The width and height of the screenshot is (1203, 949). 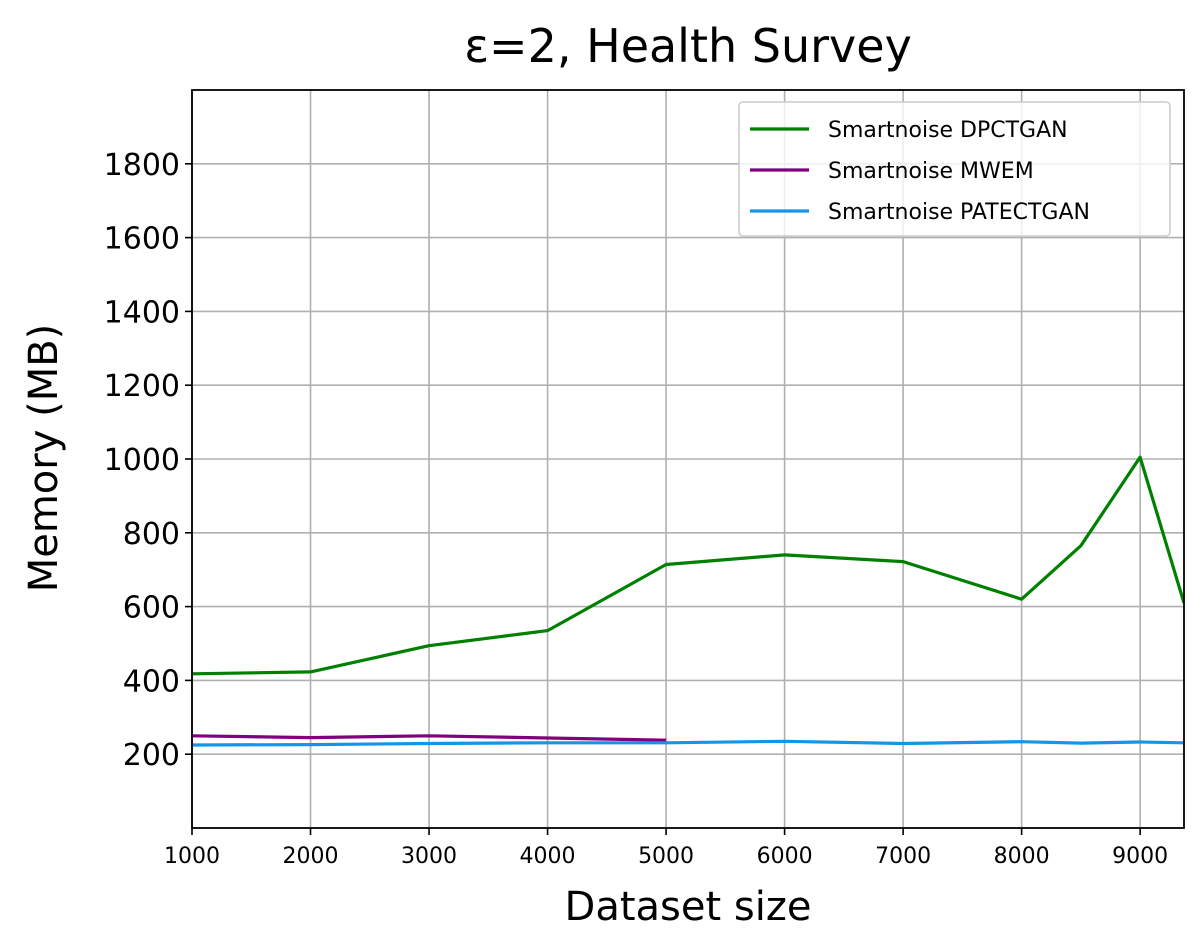 What do you see at coordinates (429, 856) in the screenshot?
I see `x-tick-label: 3000` at bounding box center [429, 856].